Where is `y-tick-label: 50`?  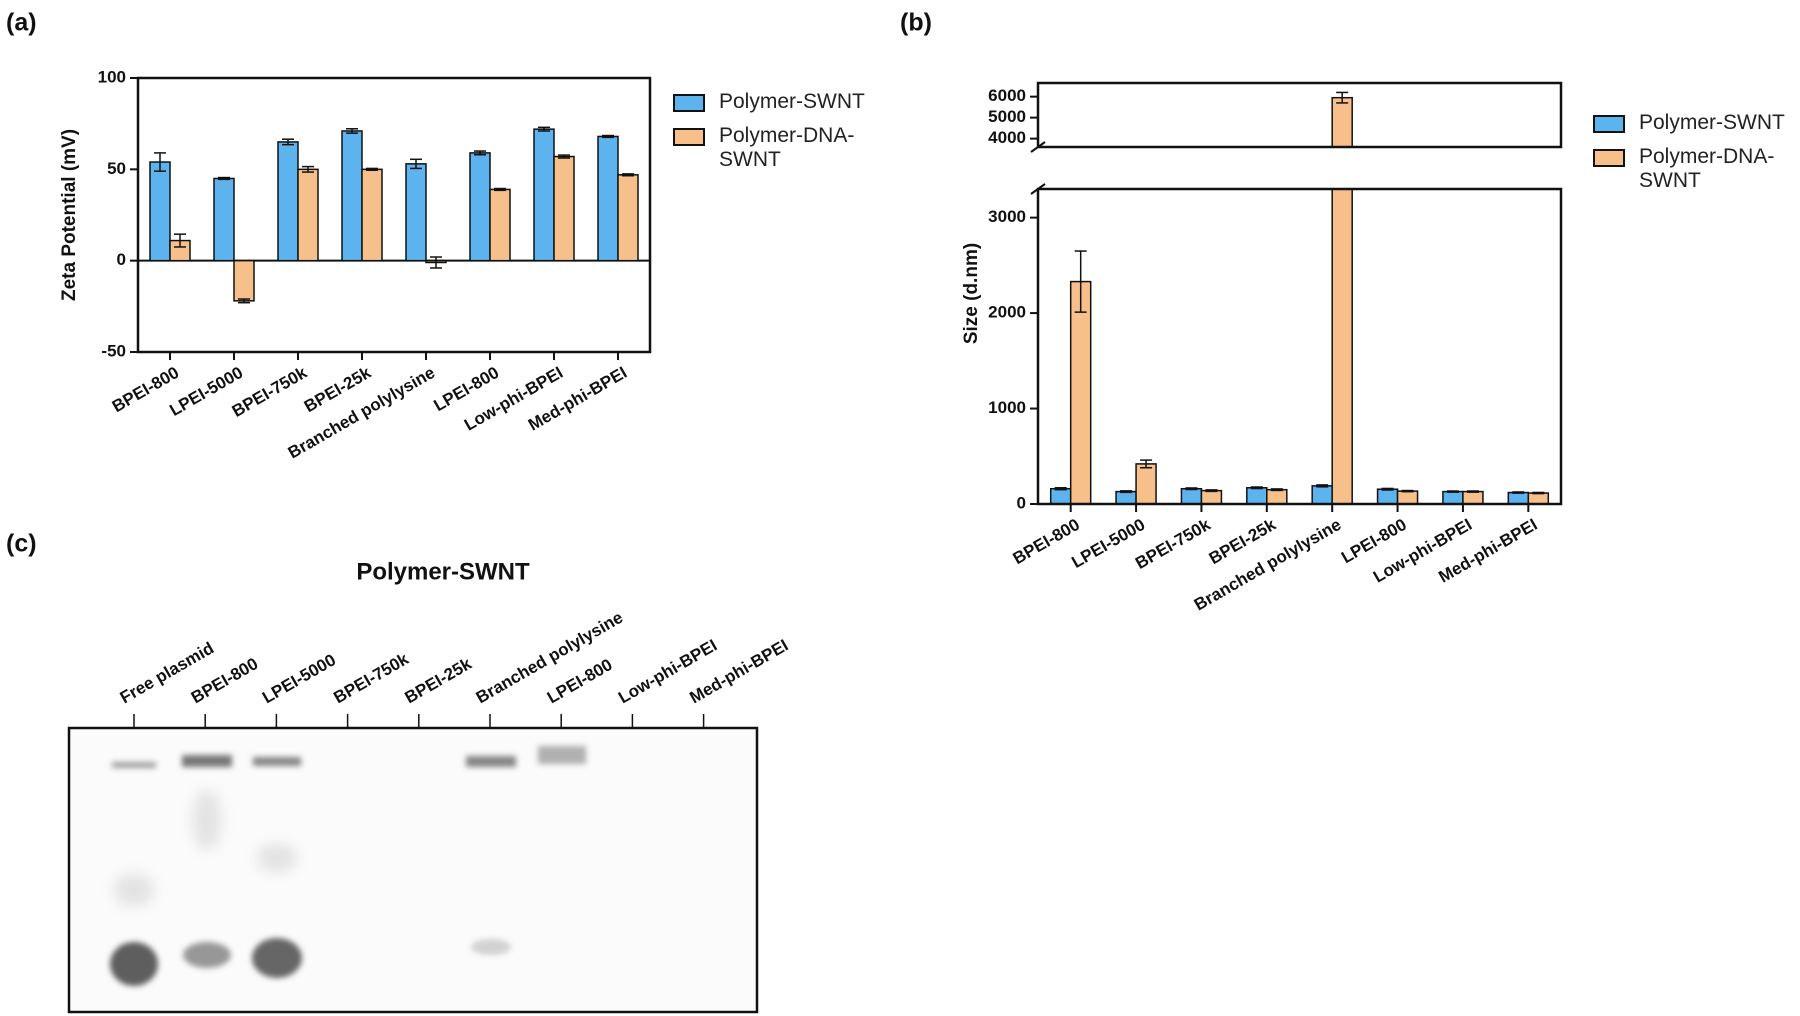
y-tick-label: 50 is located at coordinates (116, 168).